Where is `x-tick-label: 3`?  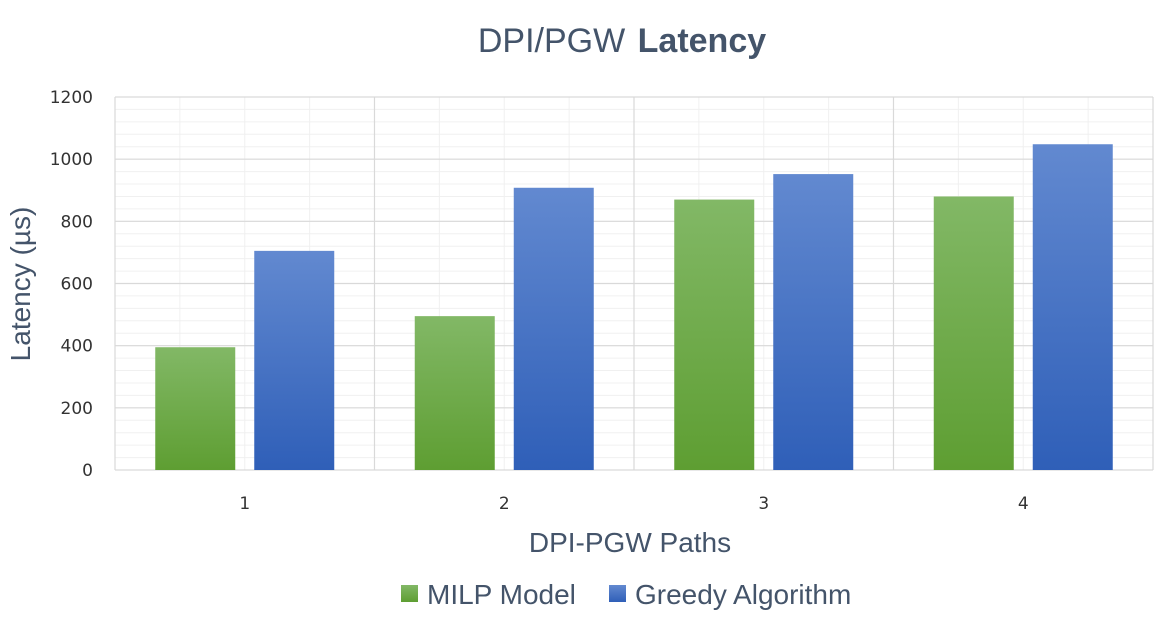
x-tick-label: 3 is located at coordinates (763, 504).